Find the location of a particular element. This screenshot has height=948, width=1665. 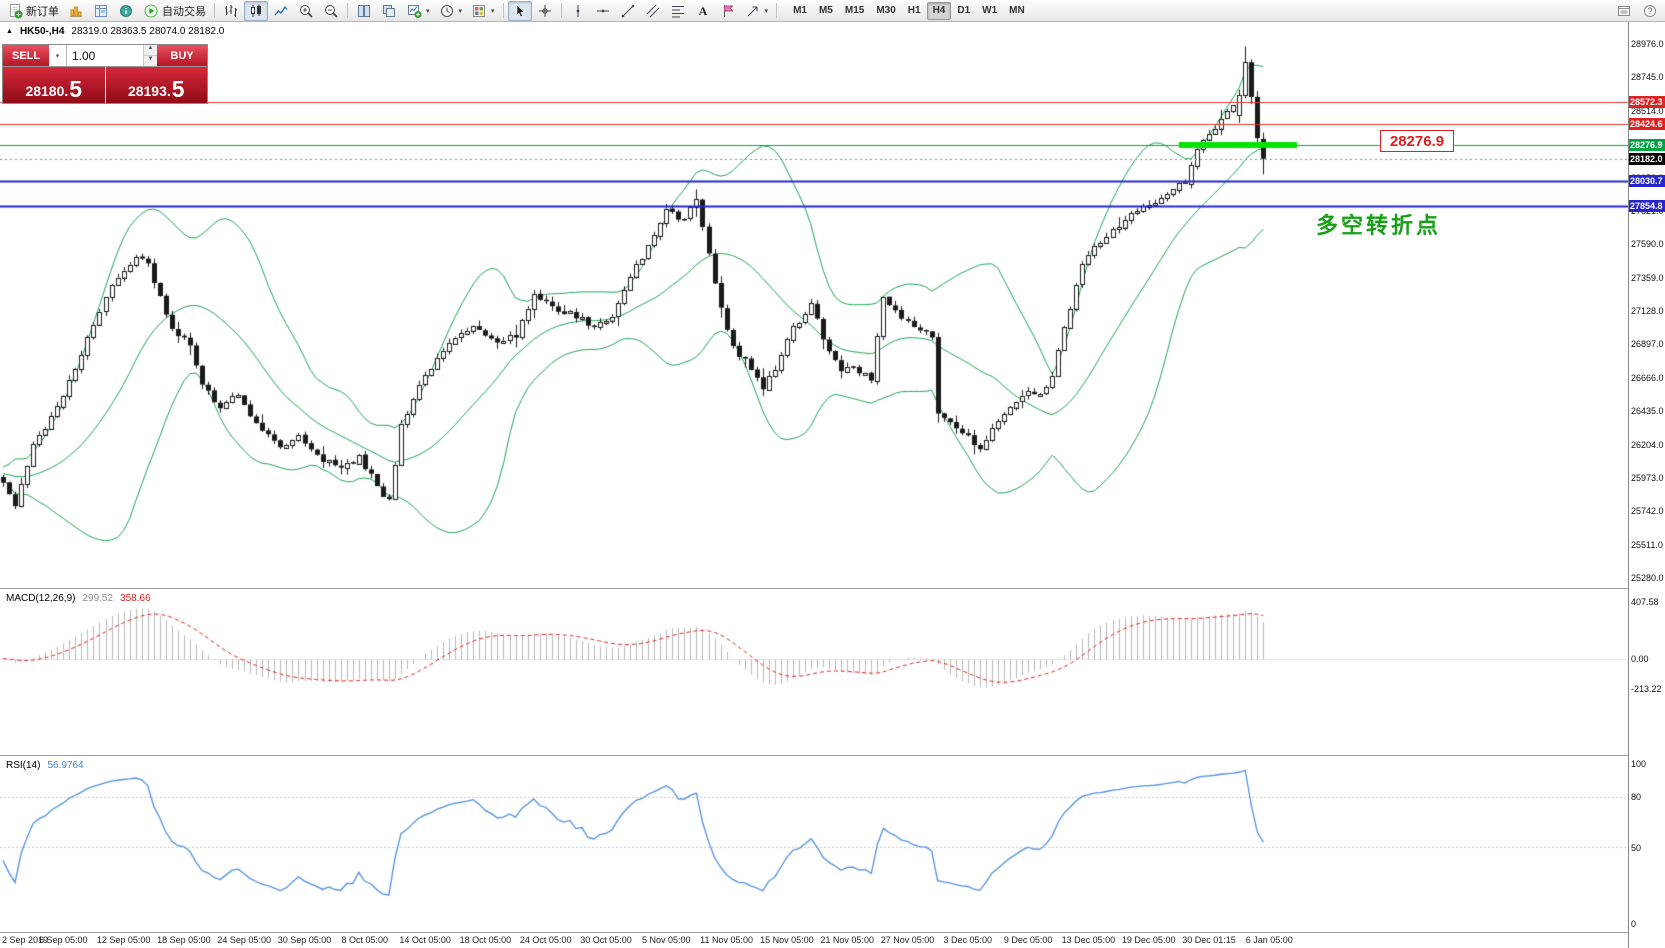

price-line-label: 28424.6 is located at coordinates (1647, 123).